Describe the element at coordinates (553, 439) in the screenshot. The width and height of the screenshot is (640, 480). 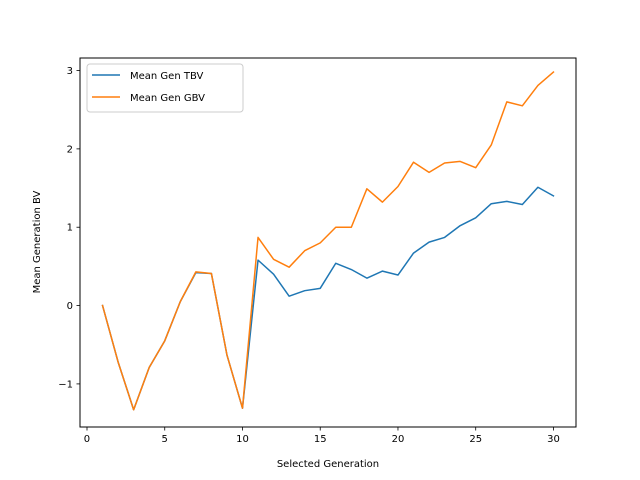
I see `x-tick-label: 30` at that location.